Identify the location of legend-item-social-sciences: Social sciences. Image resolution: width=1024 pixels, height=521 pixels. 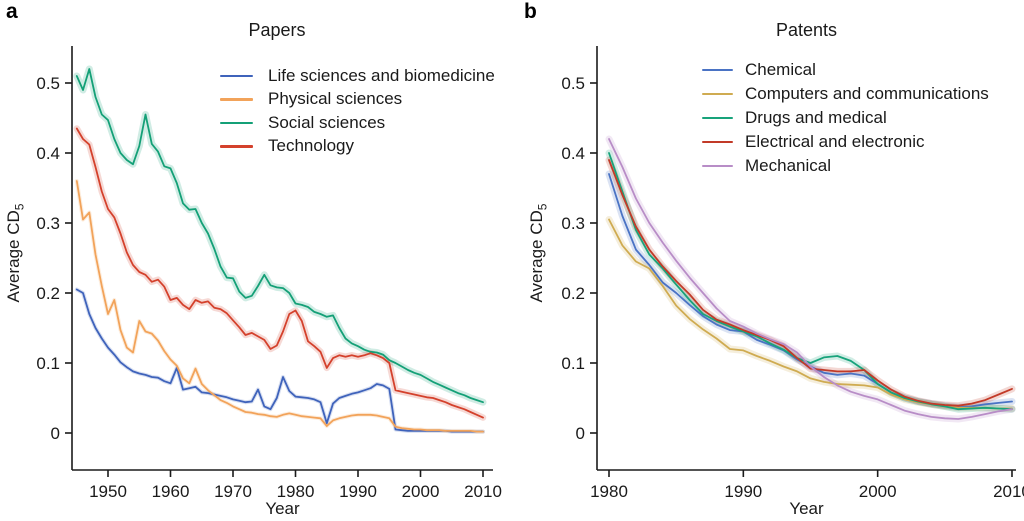
(357, 123).